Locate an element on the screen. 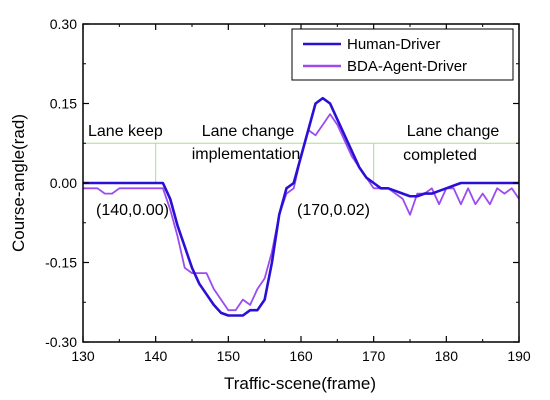 The height and width of the screenshot is (400, 550). guide-lines is located at coordinates (301, 162).